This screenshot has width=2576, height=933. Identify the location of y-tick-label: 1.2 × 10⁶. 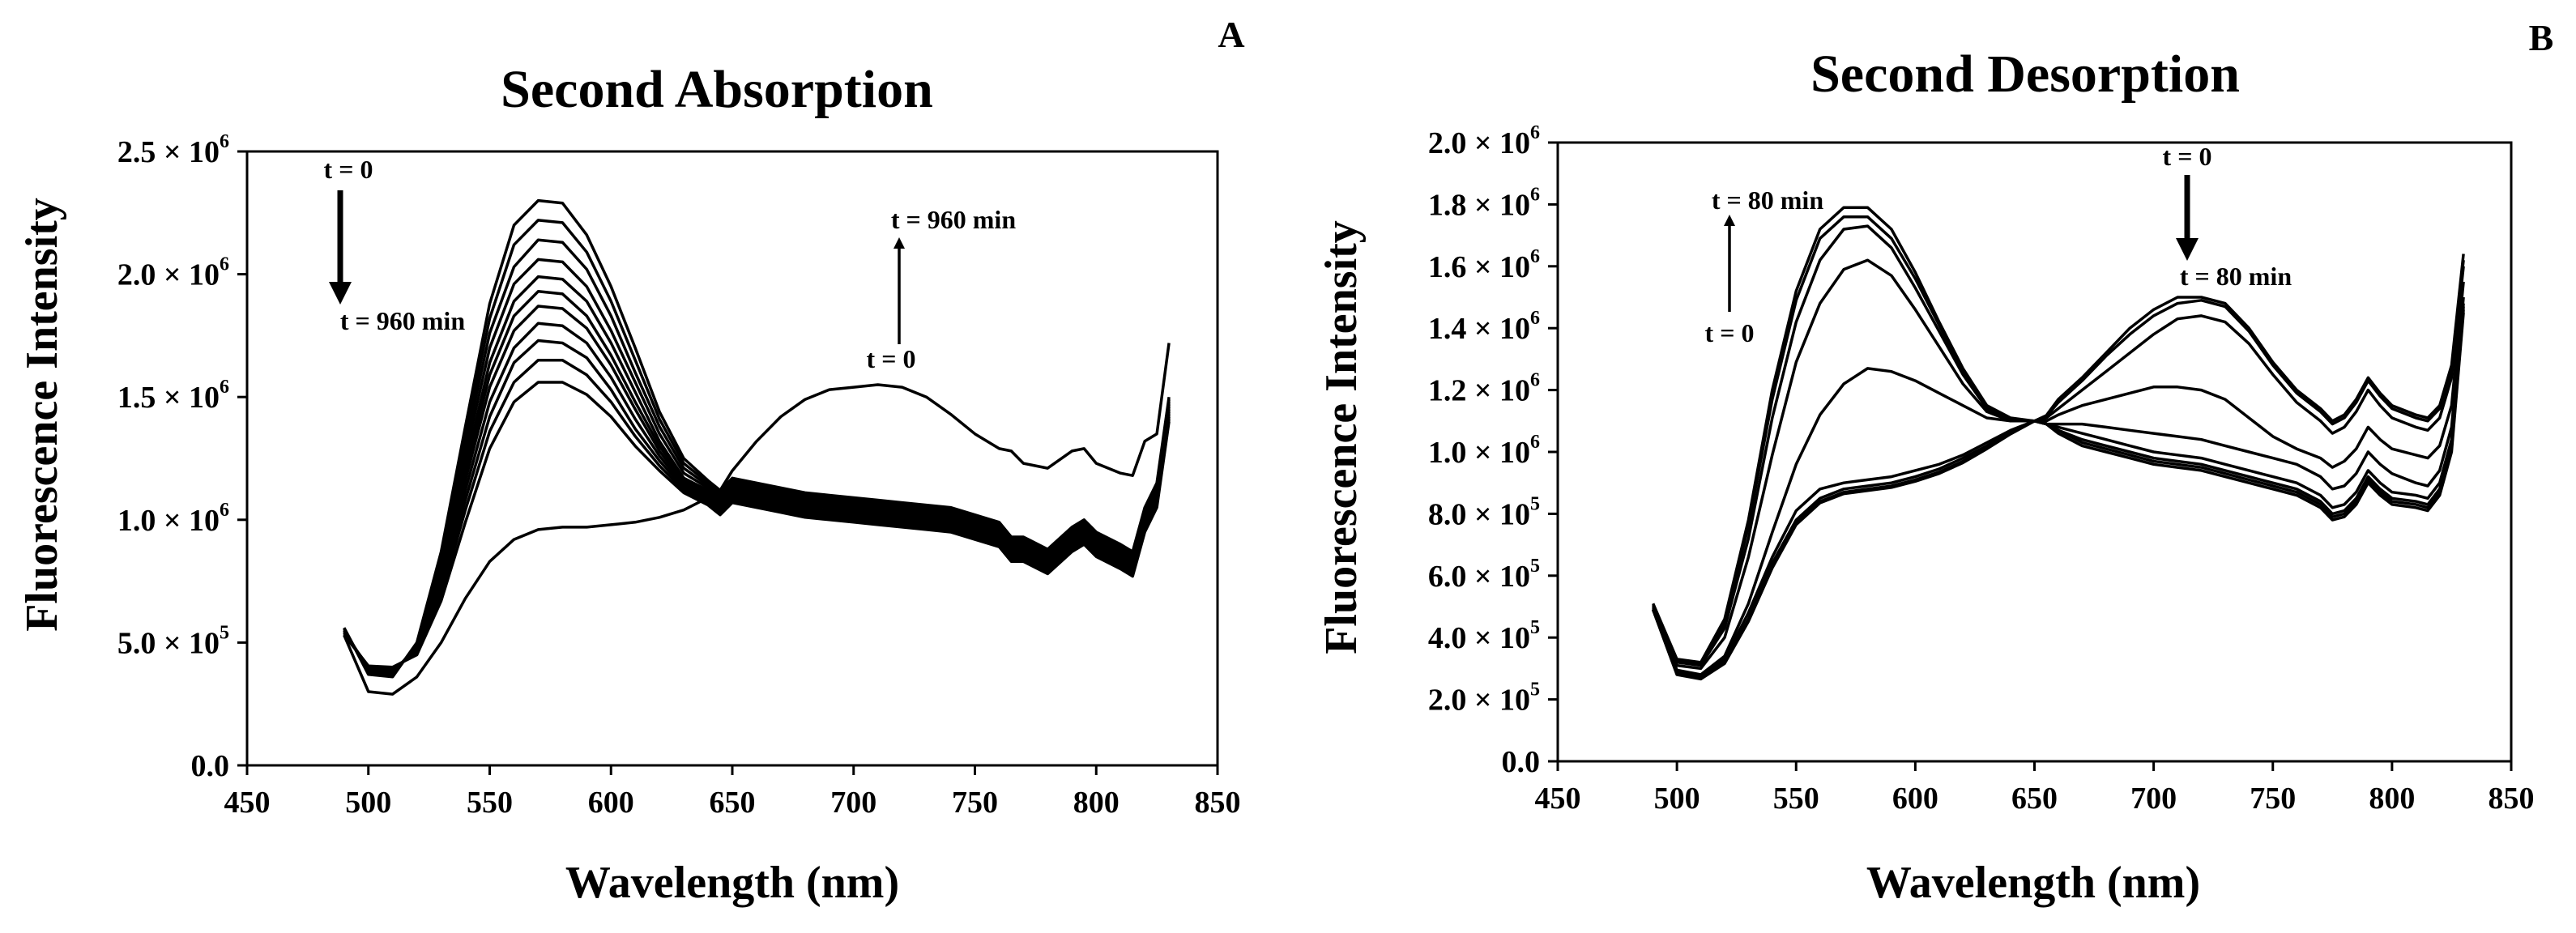
(1484, 389).